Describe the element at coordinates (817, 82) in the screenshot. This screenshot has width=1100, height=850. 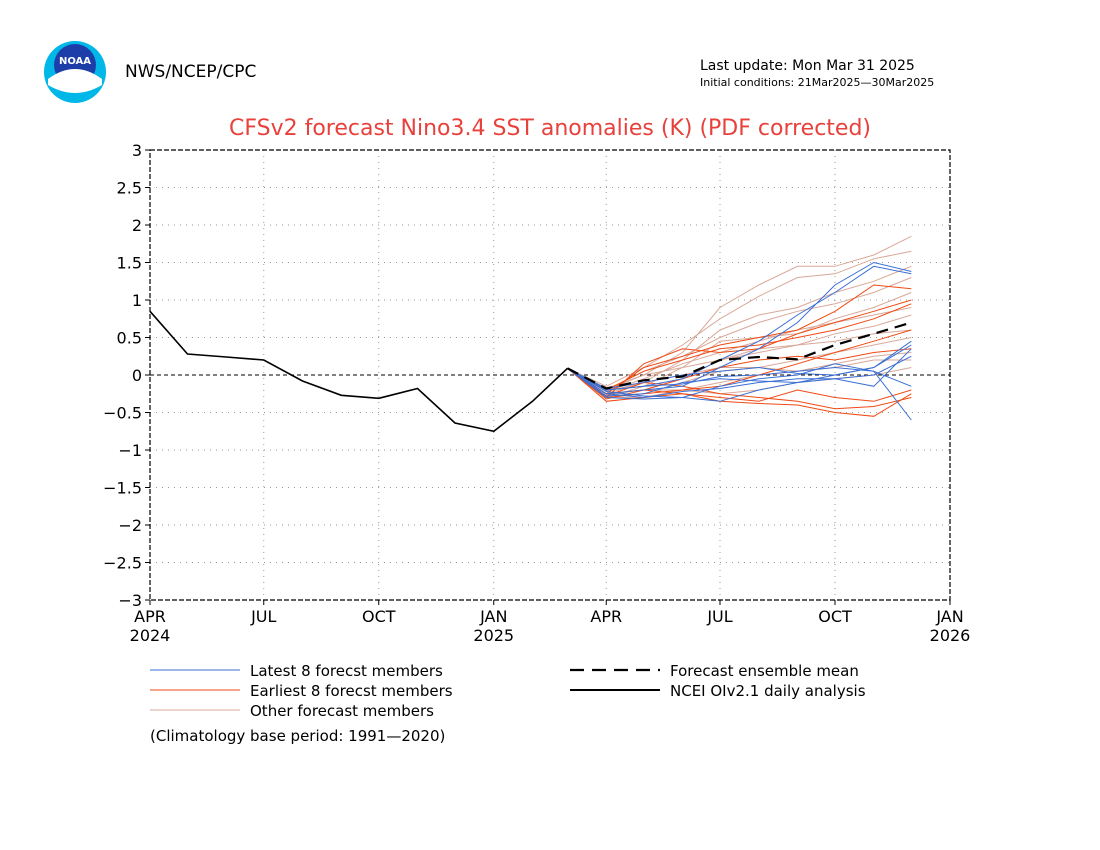
I see `initial-conditions-text: Initial conditions: 21Mar2025—30Mar2025` at that location.